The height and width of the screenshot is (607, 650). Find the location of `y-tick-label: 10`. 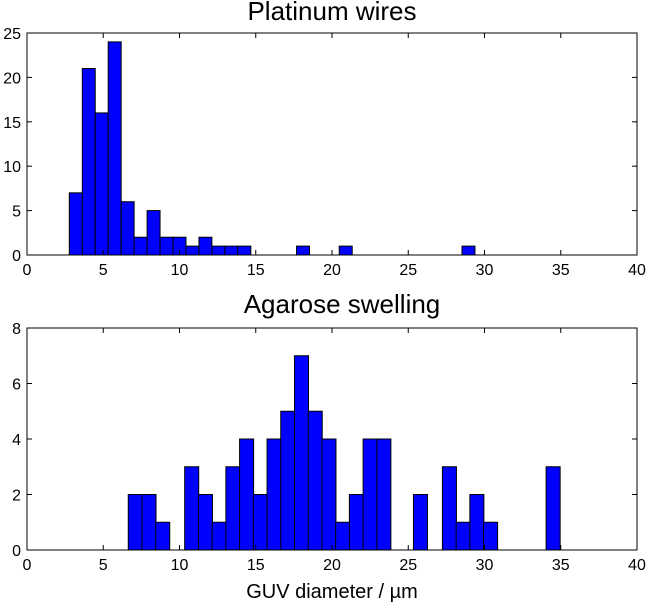

y-tick-label: 10 is located at coordinates (12, 167).